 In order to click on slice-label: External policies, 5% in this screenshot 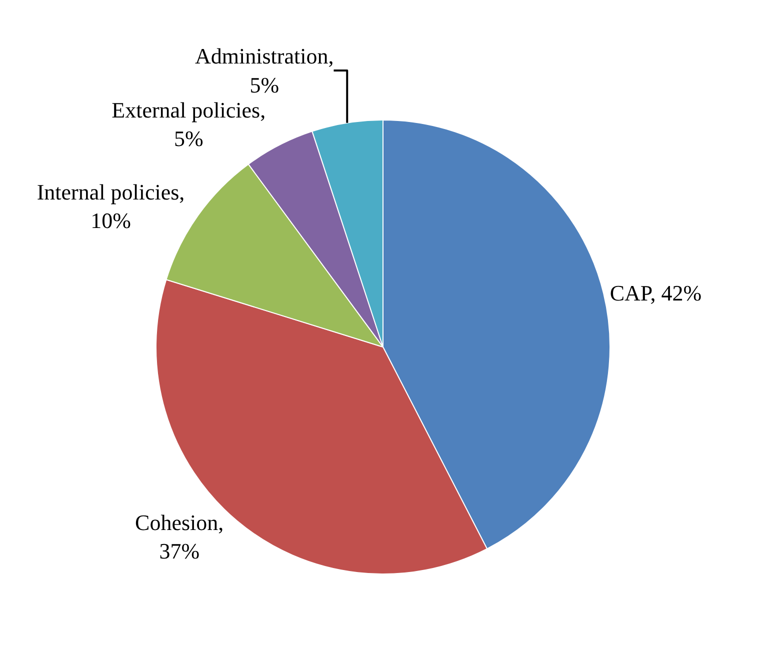, I will do `click(189, 124)`.